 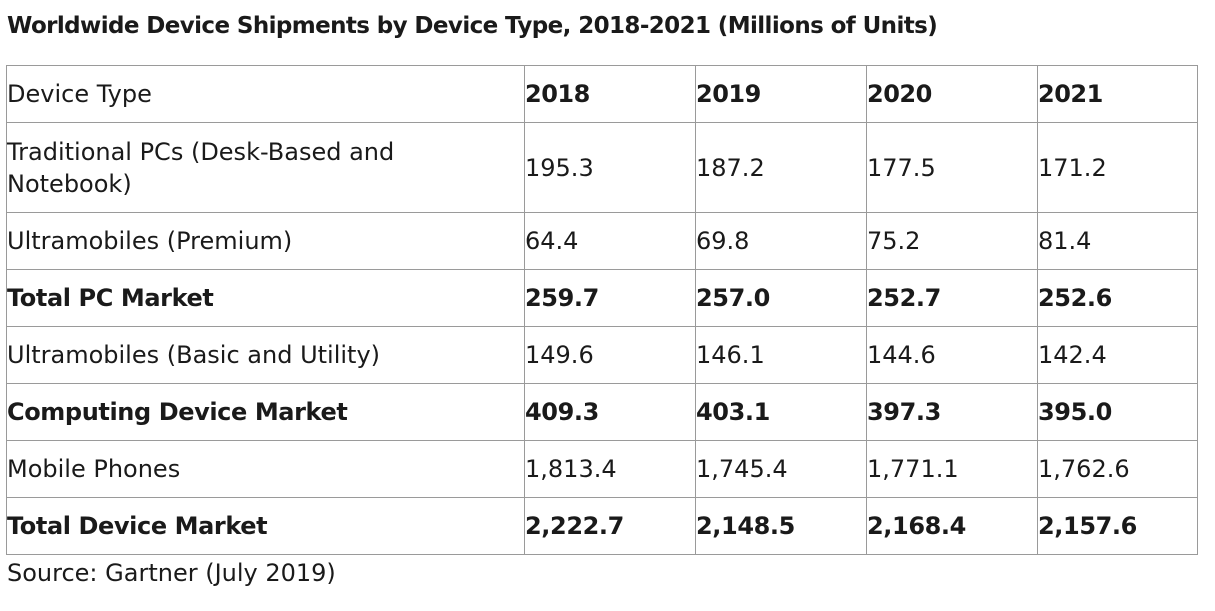 I want to click on cell-value: 142.4, so click(x=1117, y=355).